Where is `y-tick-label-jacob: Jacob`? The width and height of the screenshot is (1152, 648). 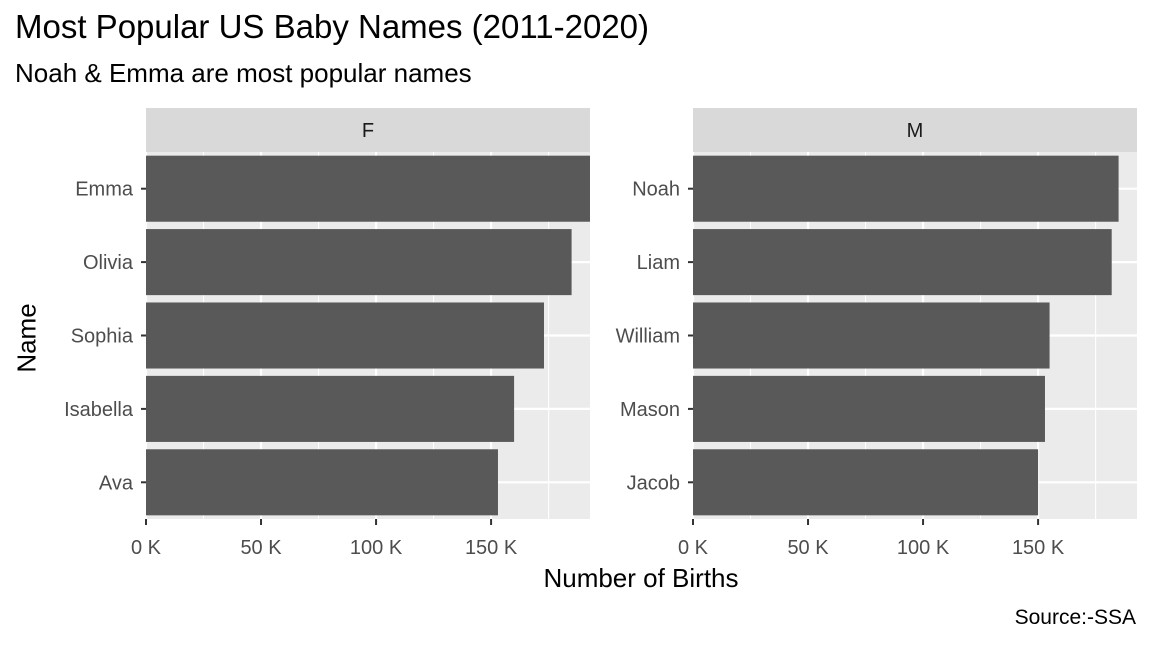 y-tick-label-jacob: Jacob is located at coordinates (653, 483).